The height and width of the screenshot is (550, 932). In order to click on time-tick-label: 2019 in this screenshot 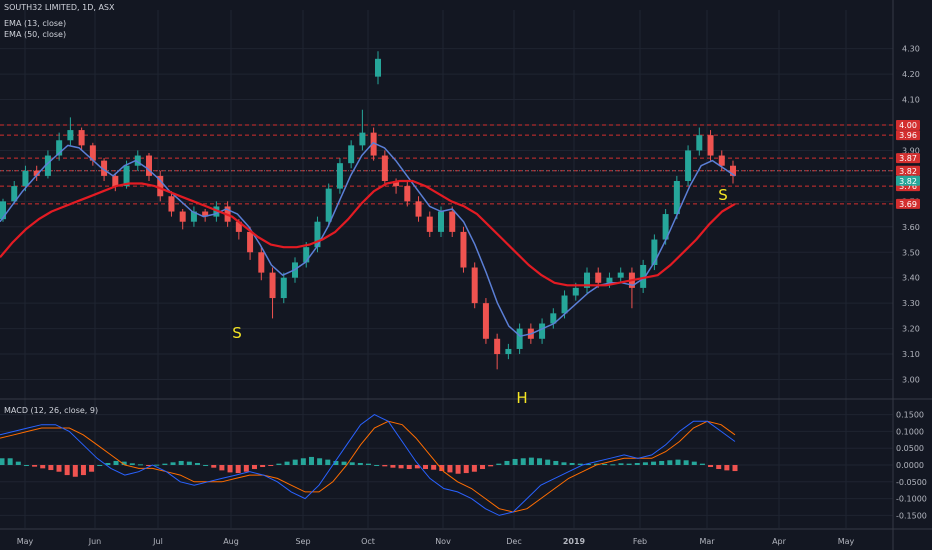, I will do `click(574, 541)`.